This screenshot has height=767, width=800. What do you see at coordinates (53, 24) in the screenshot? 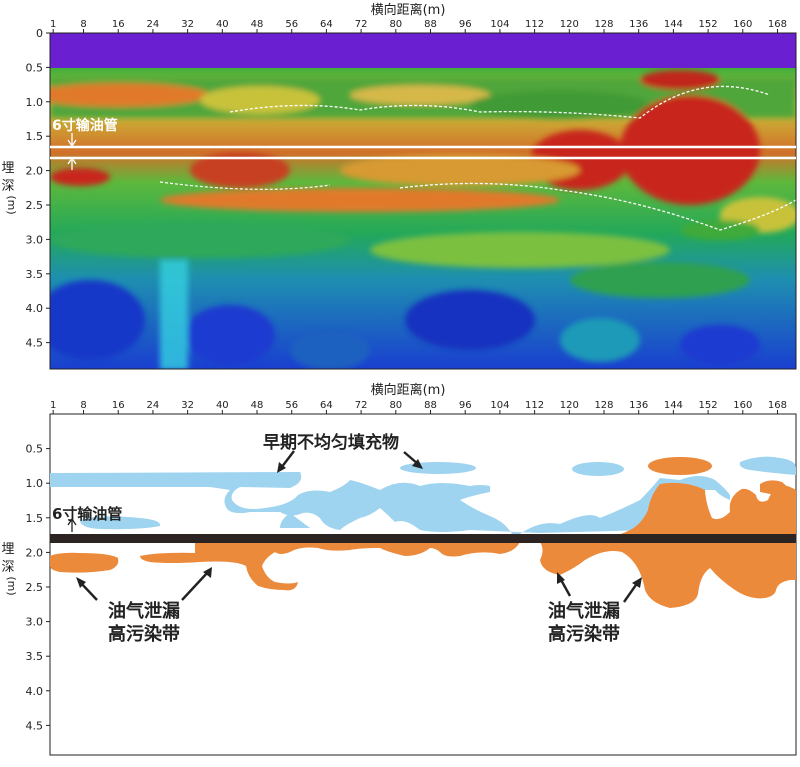
I see `top-x-tick-label: 1` at bounding box center [53, 24].